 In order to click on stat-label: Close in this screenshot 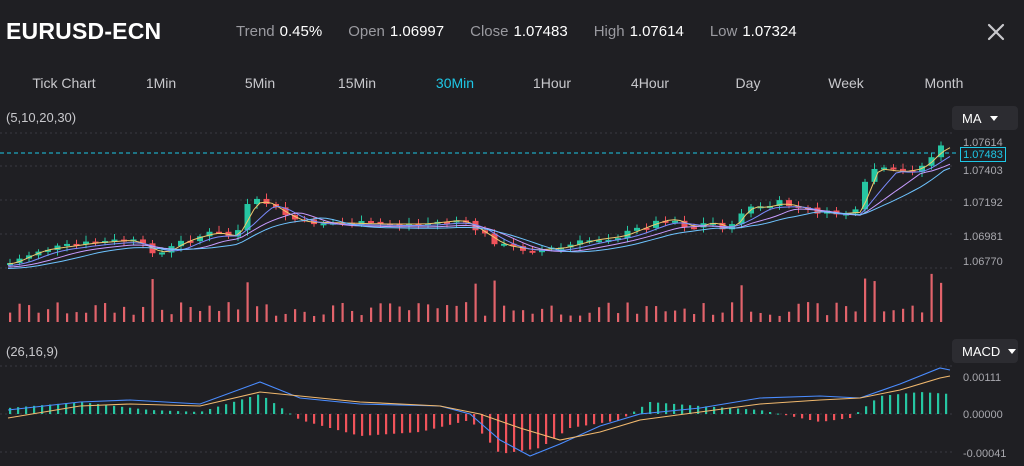, I will do `click(489, 31)`.